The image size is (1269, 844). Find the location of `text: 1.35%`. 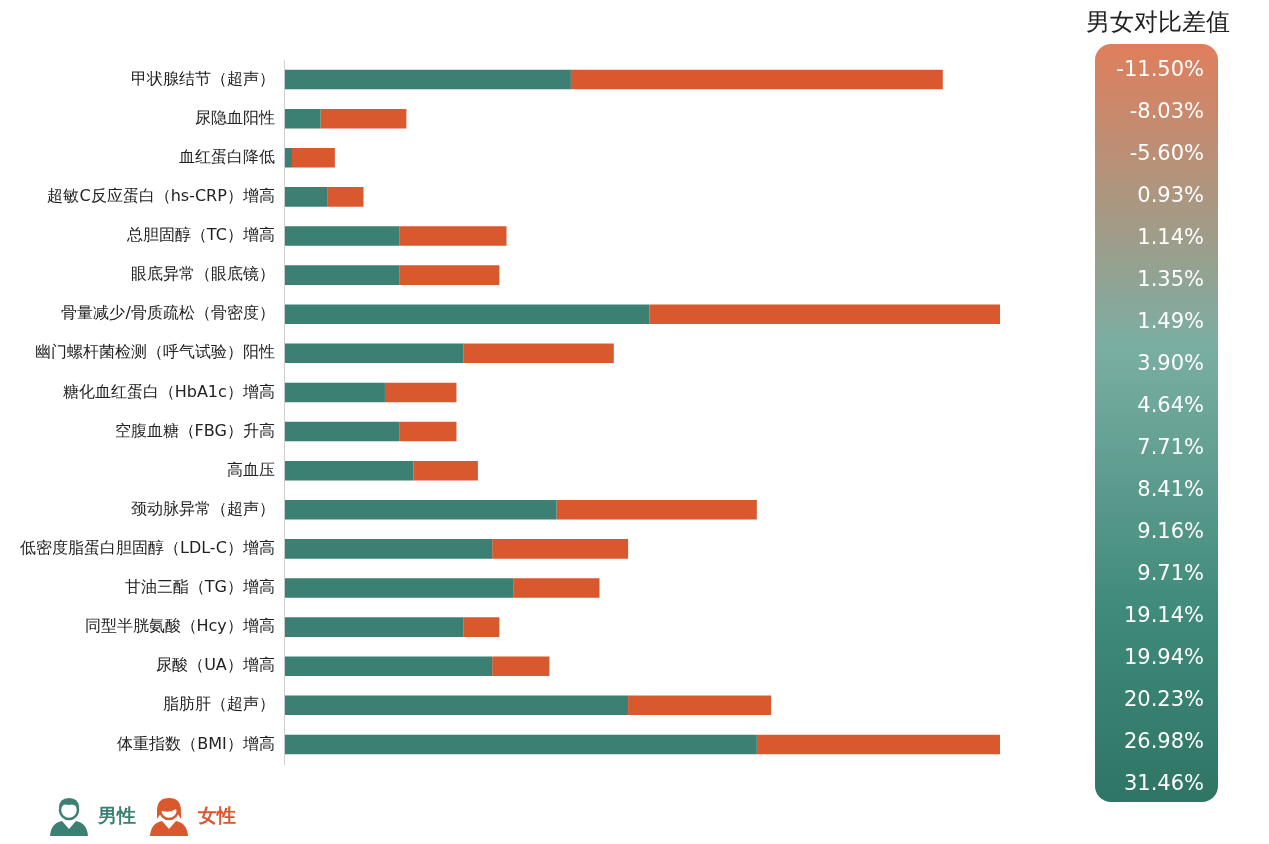

text: 1.35% is located at coordinates (1170, 279).